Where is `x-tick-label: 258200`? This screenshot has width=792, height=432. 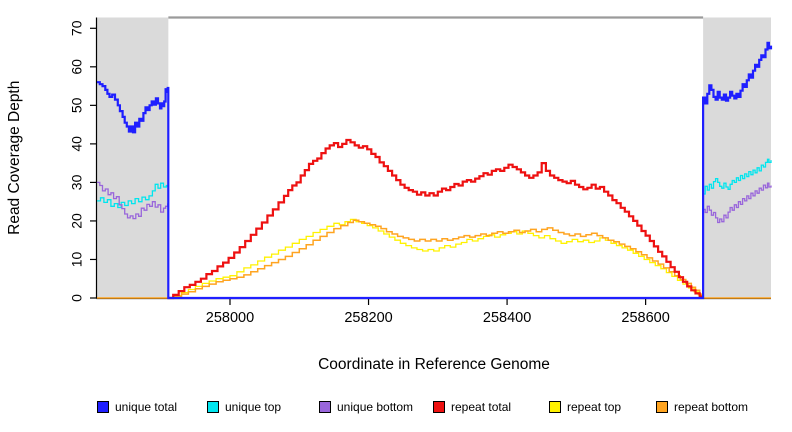
x-tick-label: 258200 is located at coordinates (368, 318).